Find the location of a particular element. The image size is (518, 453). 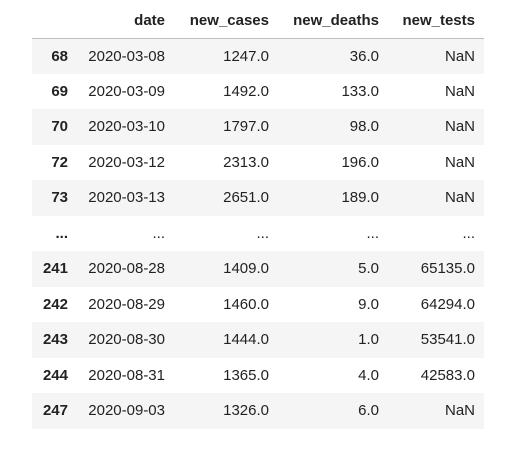

row-index: 241 is located at coordinates (55, 269).